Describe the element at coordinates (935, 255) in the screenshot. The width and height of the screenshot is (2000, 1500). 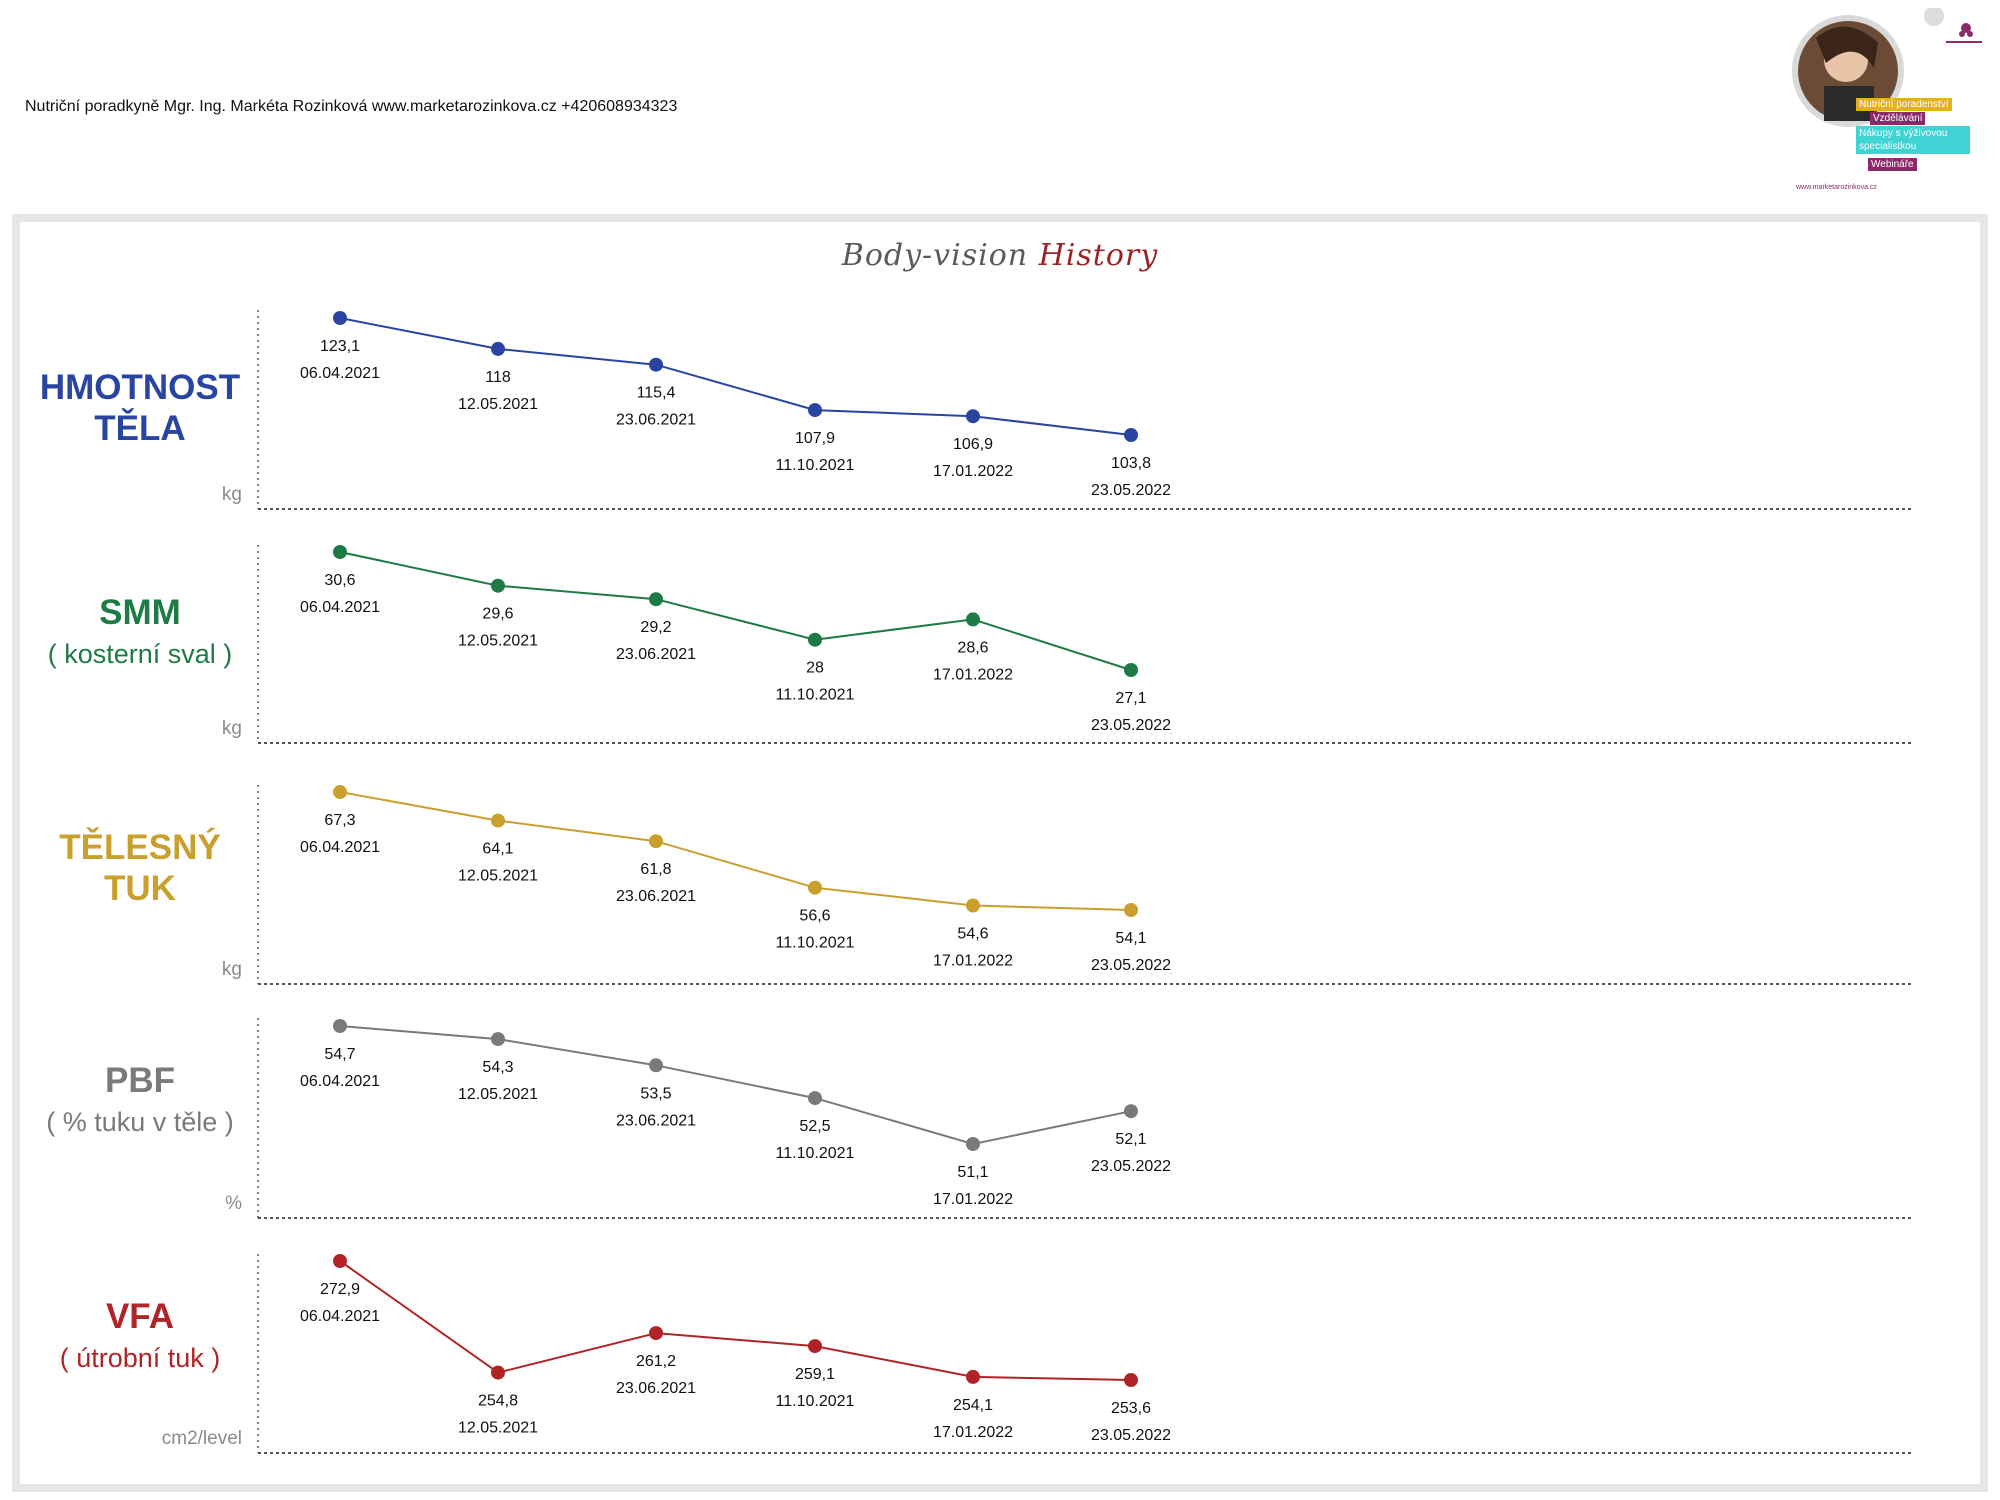
I see `title-part1: Body-vision` at that location.